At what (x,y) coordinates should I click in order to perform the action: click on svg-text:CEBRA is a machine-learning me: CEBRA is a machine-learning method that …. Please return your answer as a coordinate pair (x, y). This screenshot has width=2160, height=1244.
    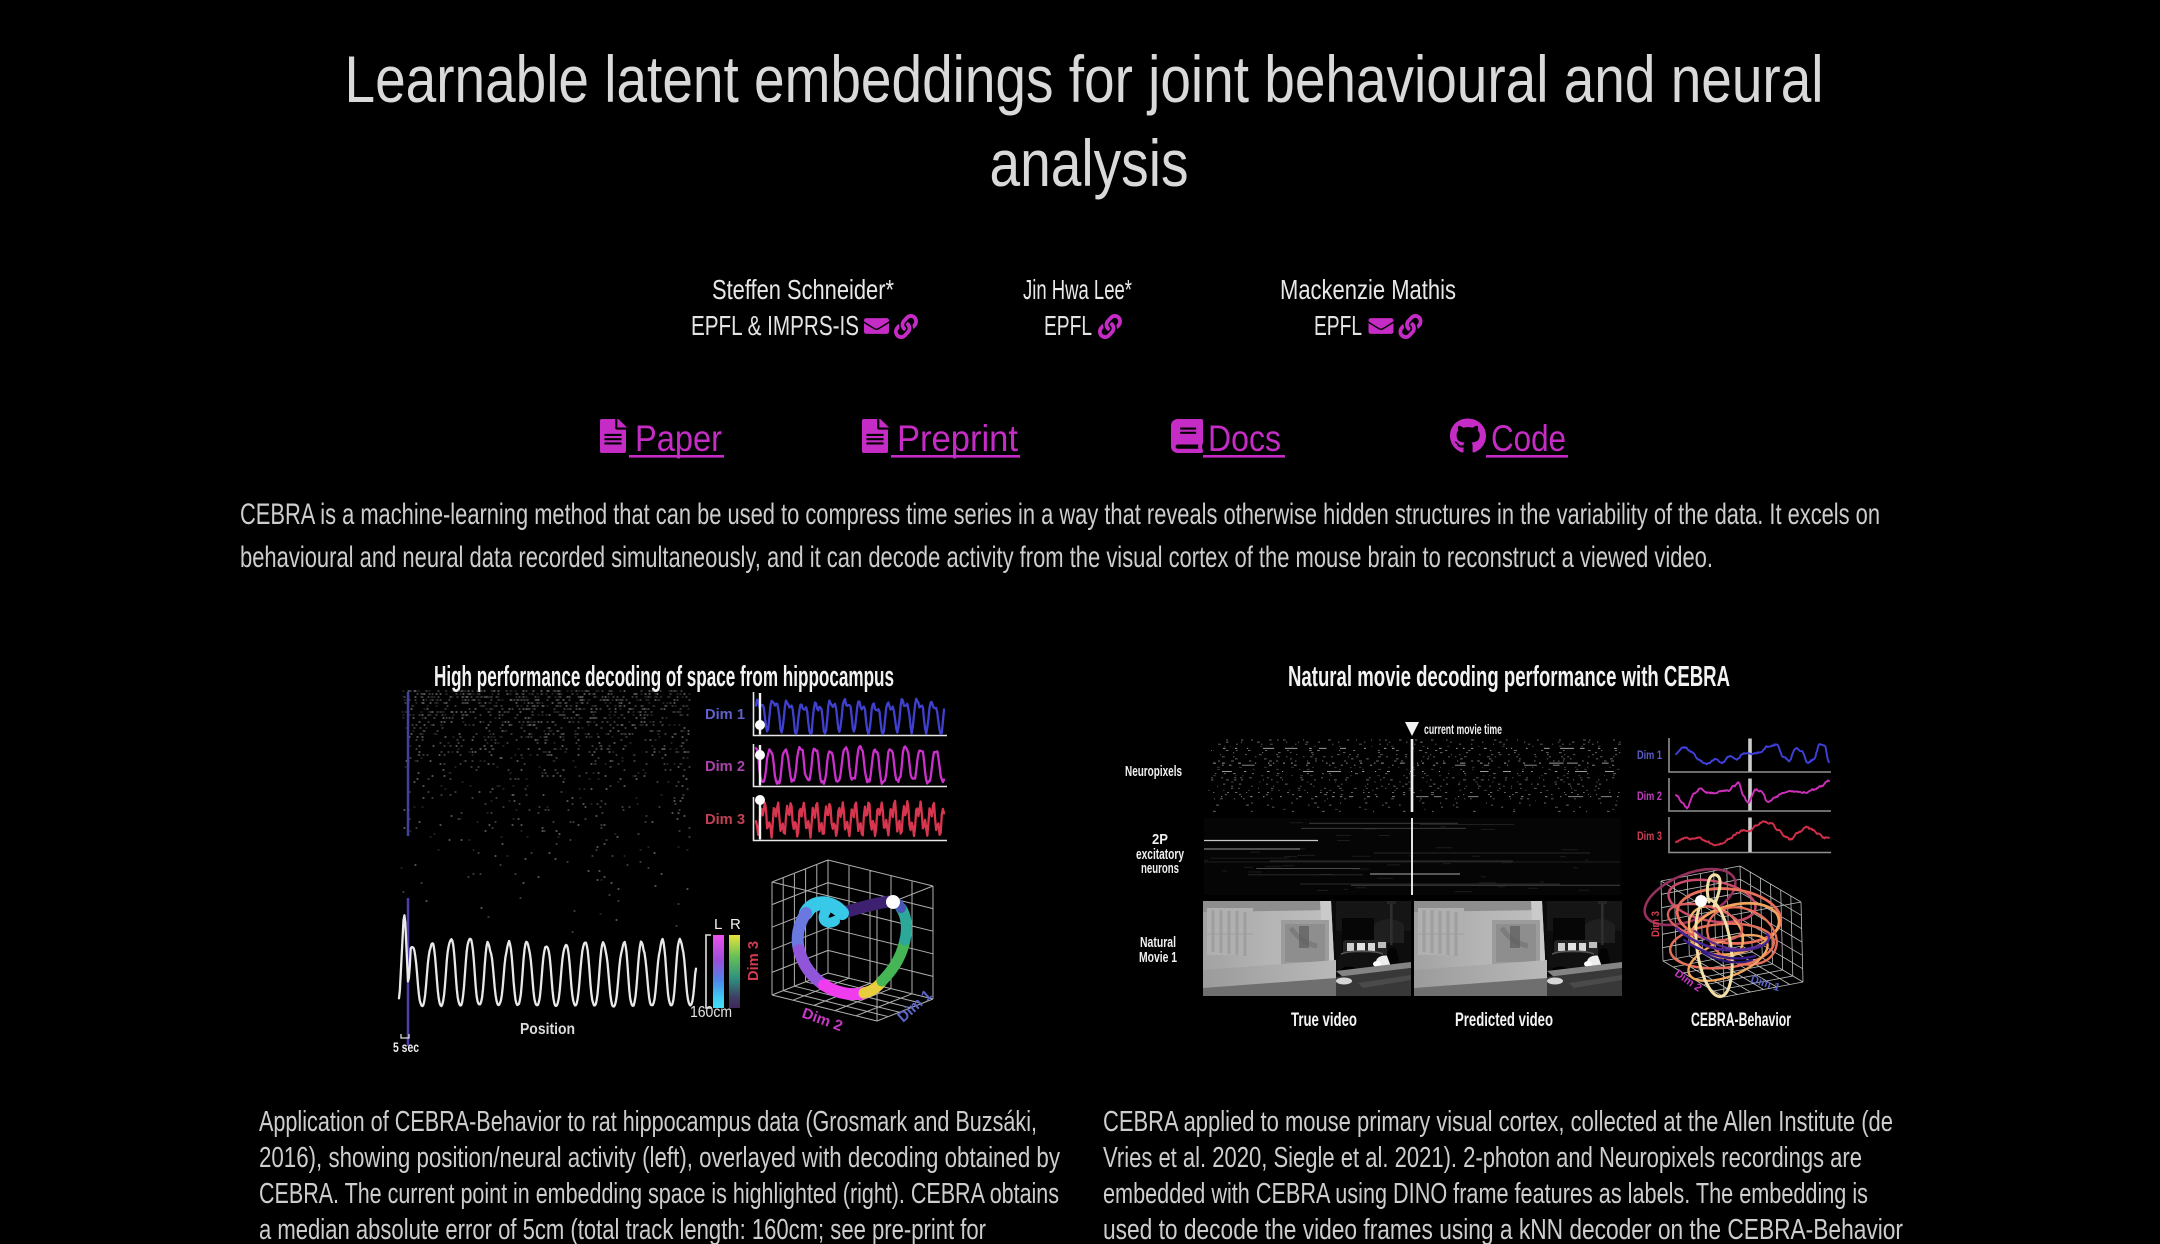
    Looking at the image, I should click on (1060, 514).